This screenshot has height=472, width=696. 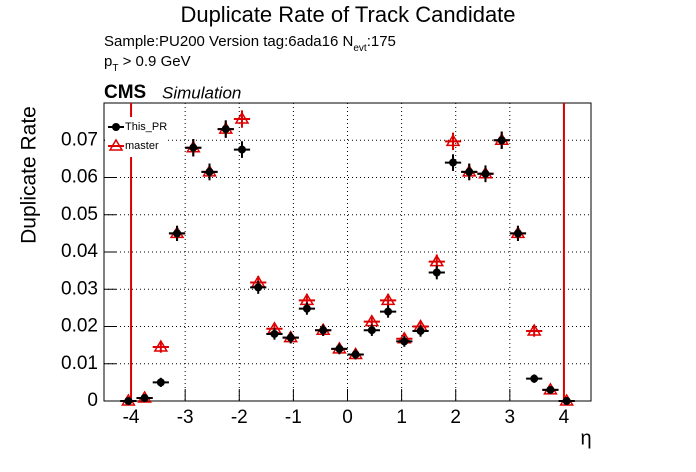 I want to click on info-text: :175, so click(x=381, y=41).